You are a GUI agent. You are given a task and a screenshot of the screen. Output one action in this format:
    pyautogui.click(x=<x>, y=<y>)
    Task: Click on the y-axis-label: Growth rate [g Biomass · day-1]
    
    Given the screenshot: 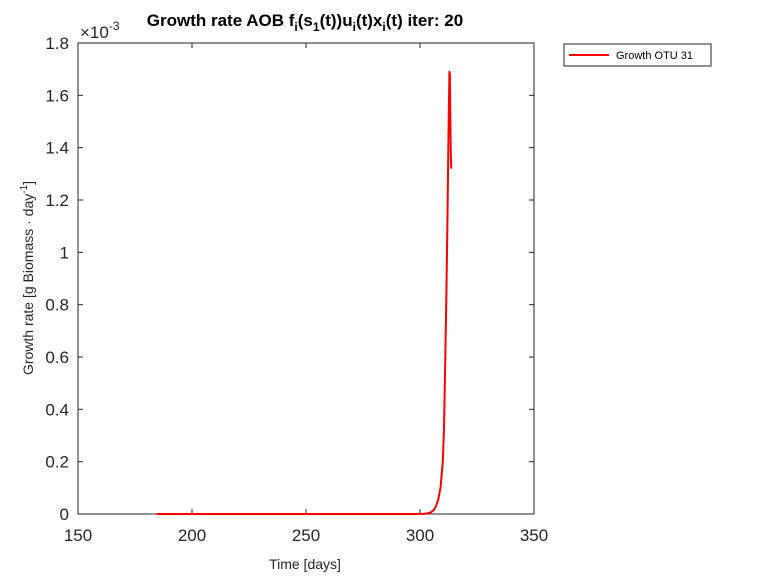 What is the action you would take?
    pyautogui.click(x=27, y=278)
    